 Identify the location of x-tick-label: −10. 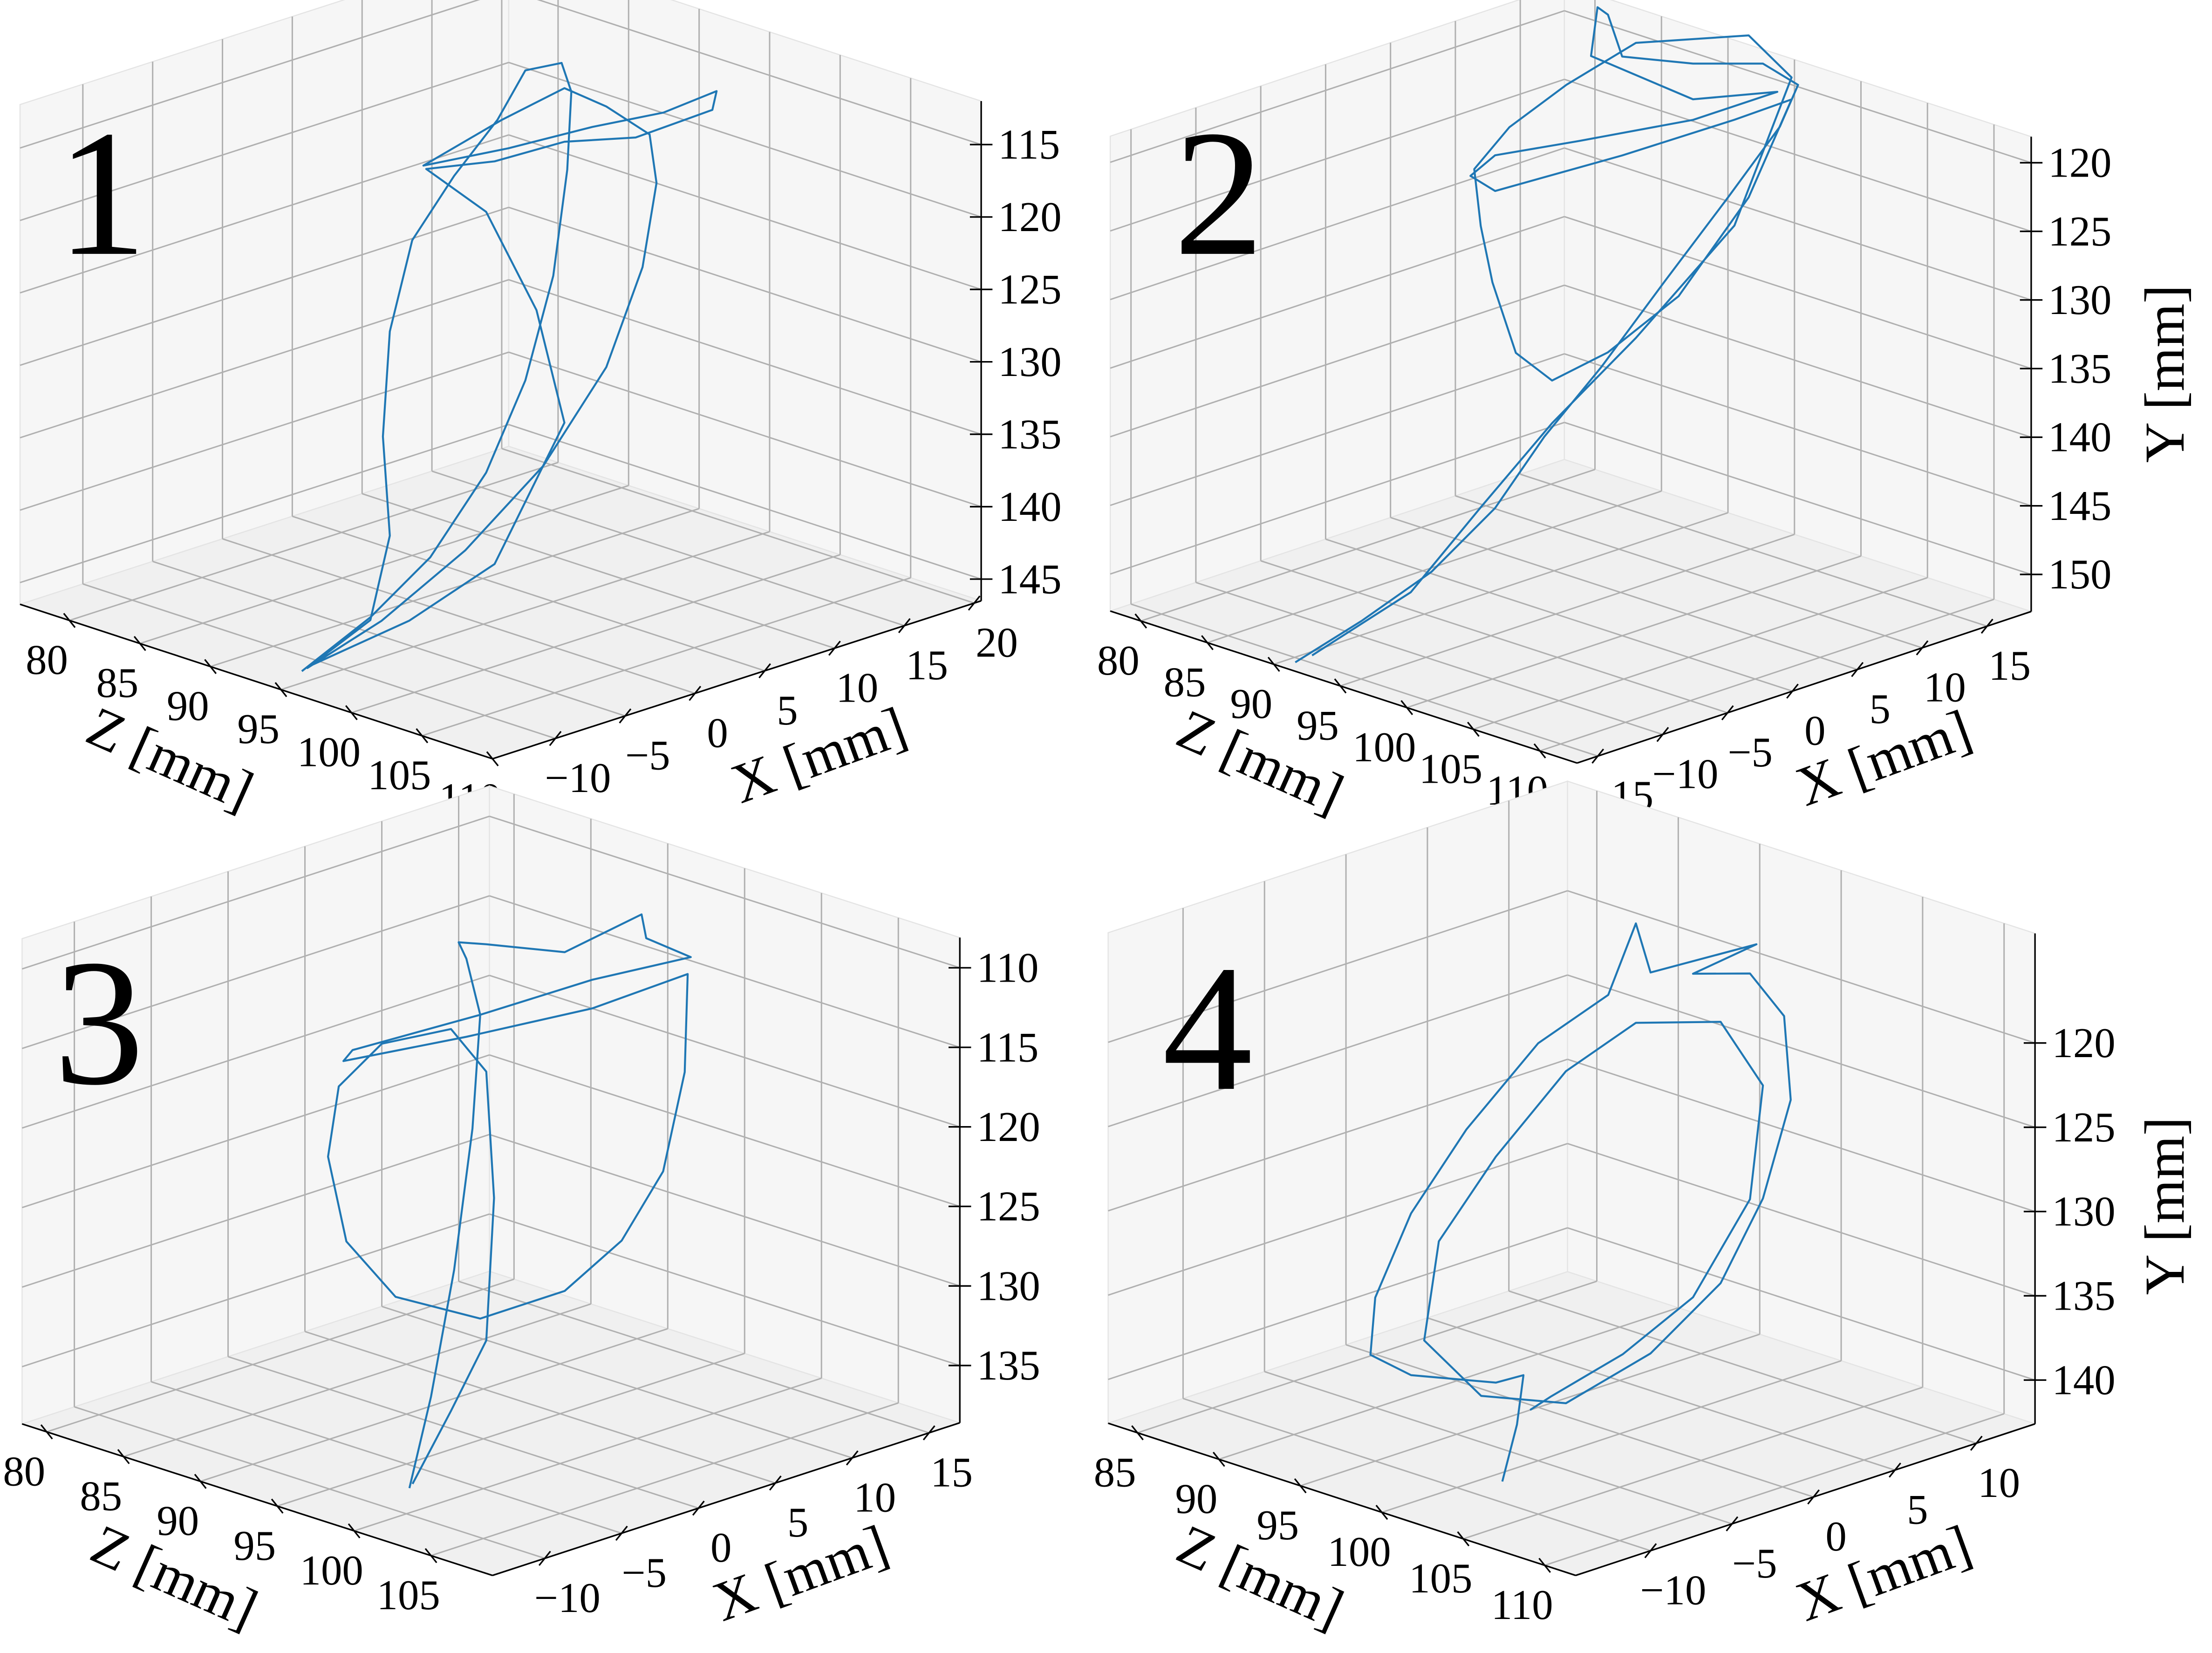
(567, 1597).